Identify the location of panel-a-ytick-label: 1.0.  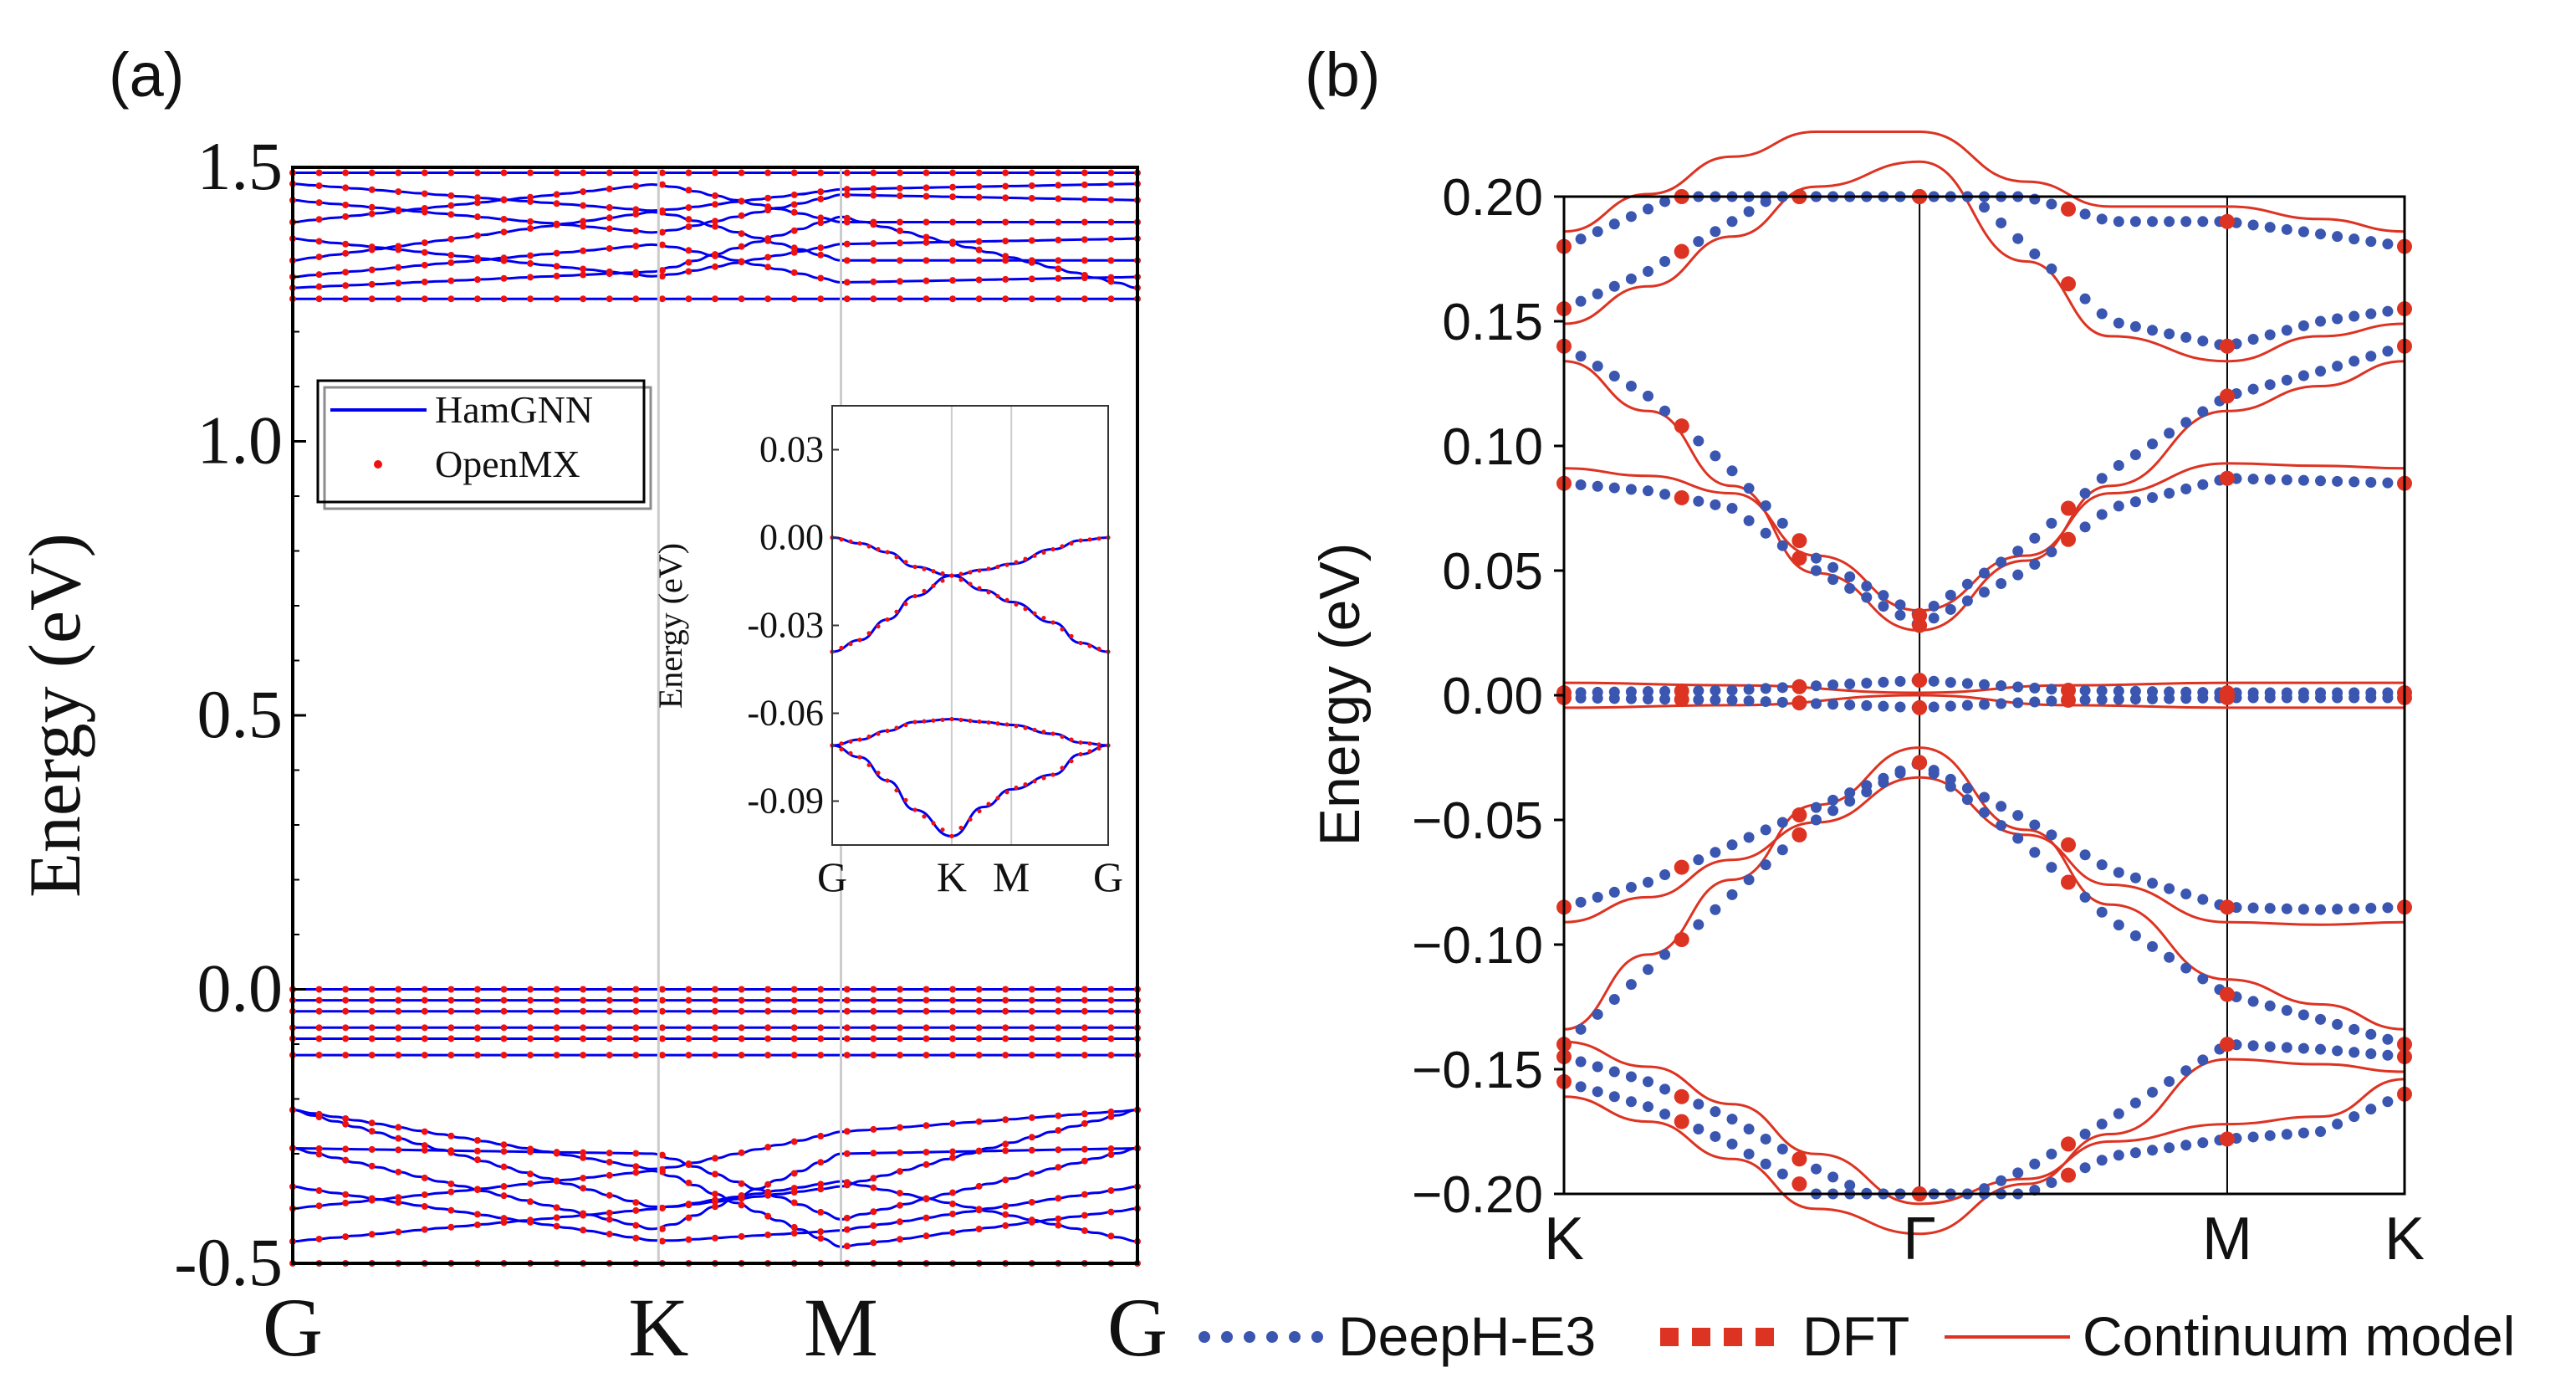
(240, 440).